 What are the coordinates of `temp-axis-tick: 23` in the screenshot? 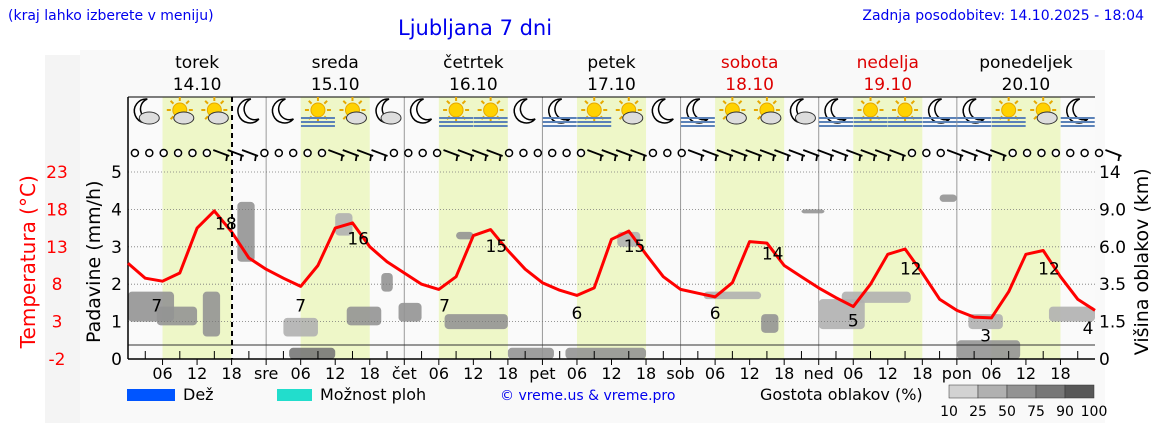 It's located at (57, 173).